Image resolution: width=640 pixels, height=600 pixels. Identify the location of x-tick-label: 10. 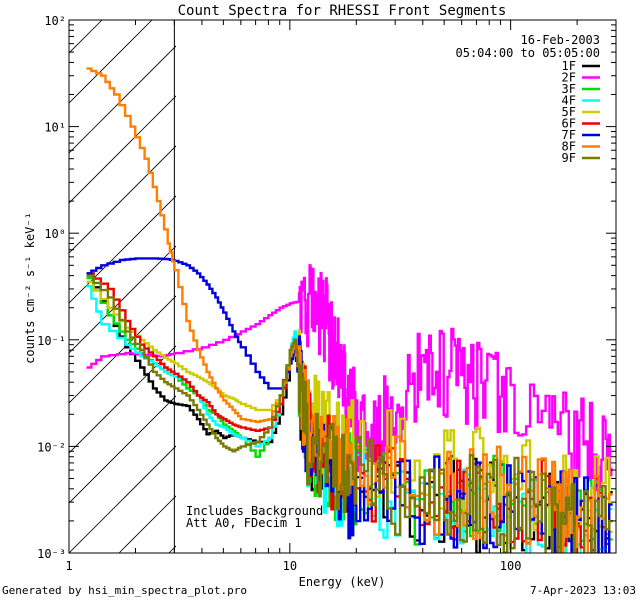
(290, 566).